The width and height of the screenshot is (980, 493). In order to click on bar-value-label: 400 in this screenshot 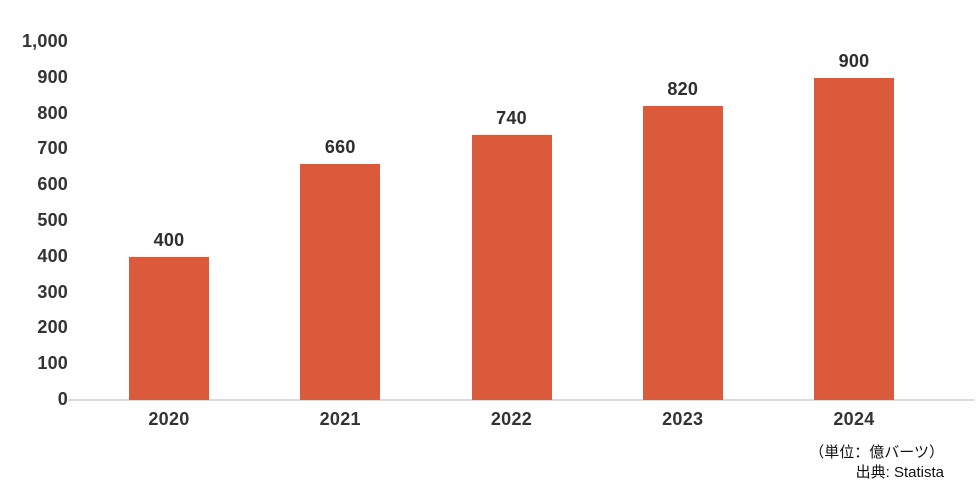, I will do `click(169, 239)`.